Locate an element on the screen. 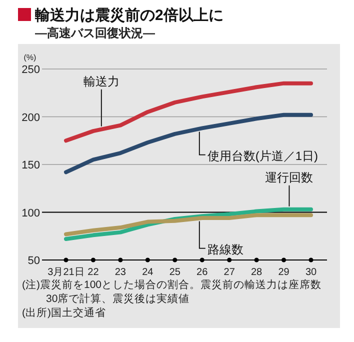 The height and width of the screenshot is (342, 354). y-tick-label: 150 is located at coordinates (31, 166).